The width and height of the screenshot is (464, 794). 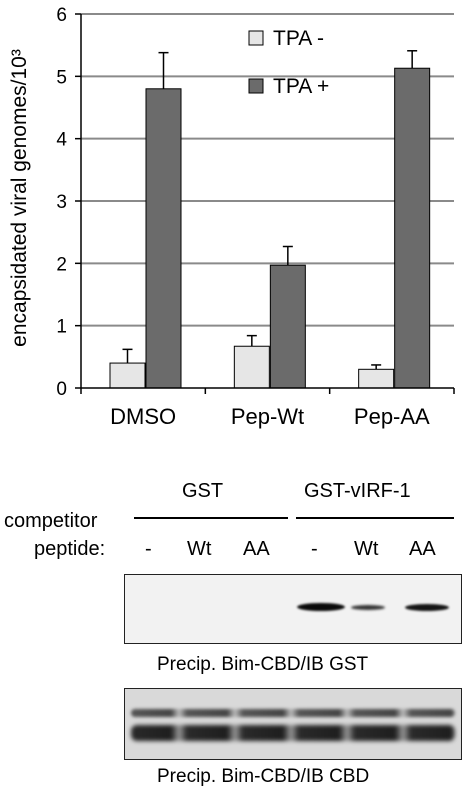 I want to click on group-underline-gst-virf1, so click(x=375, y=518).